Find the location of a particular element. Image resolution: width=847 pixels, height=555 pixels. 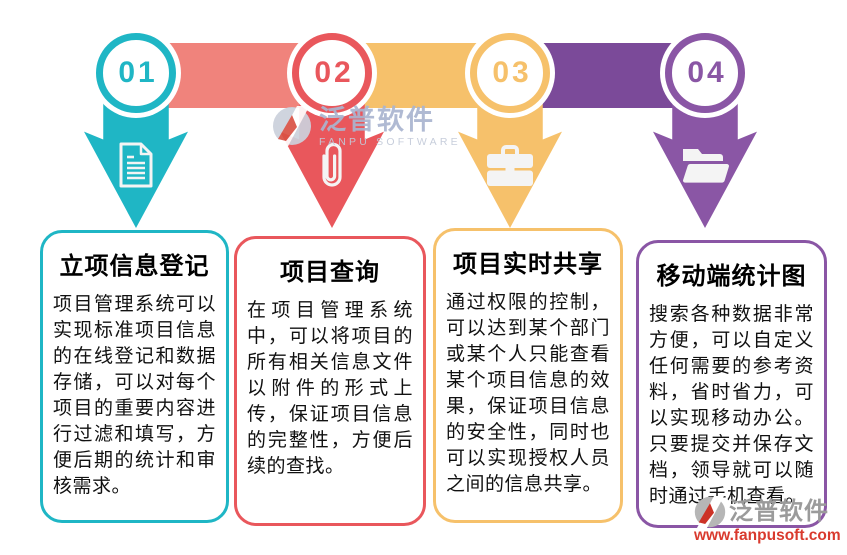

center-watermark-subtitle: FANPU SOFTWARE is located at coordinates (390, 142).